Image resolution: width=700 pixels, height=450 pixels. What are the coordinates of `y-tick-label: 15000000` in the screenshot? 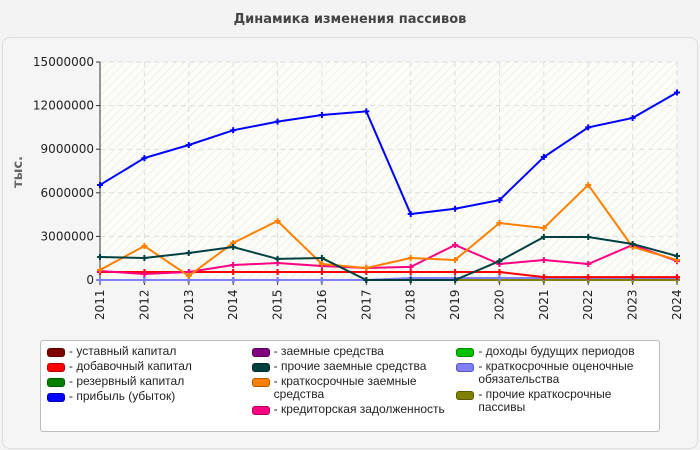 It's located at (63, 62).